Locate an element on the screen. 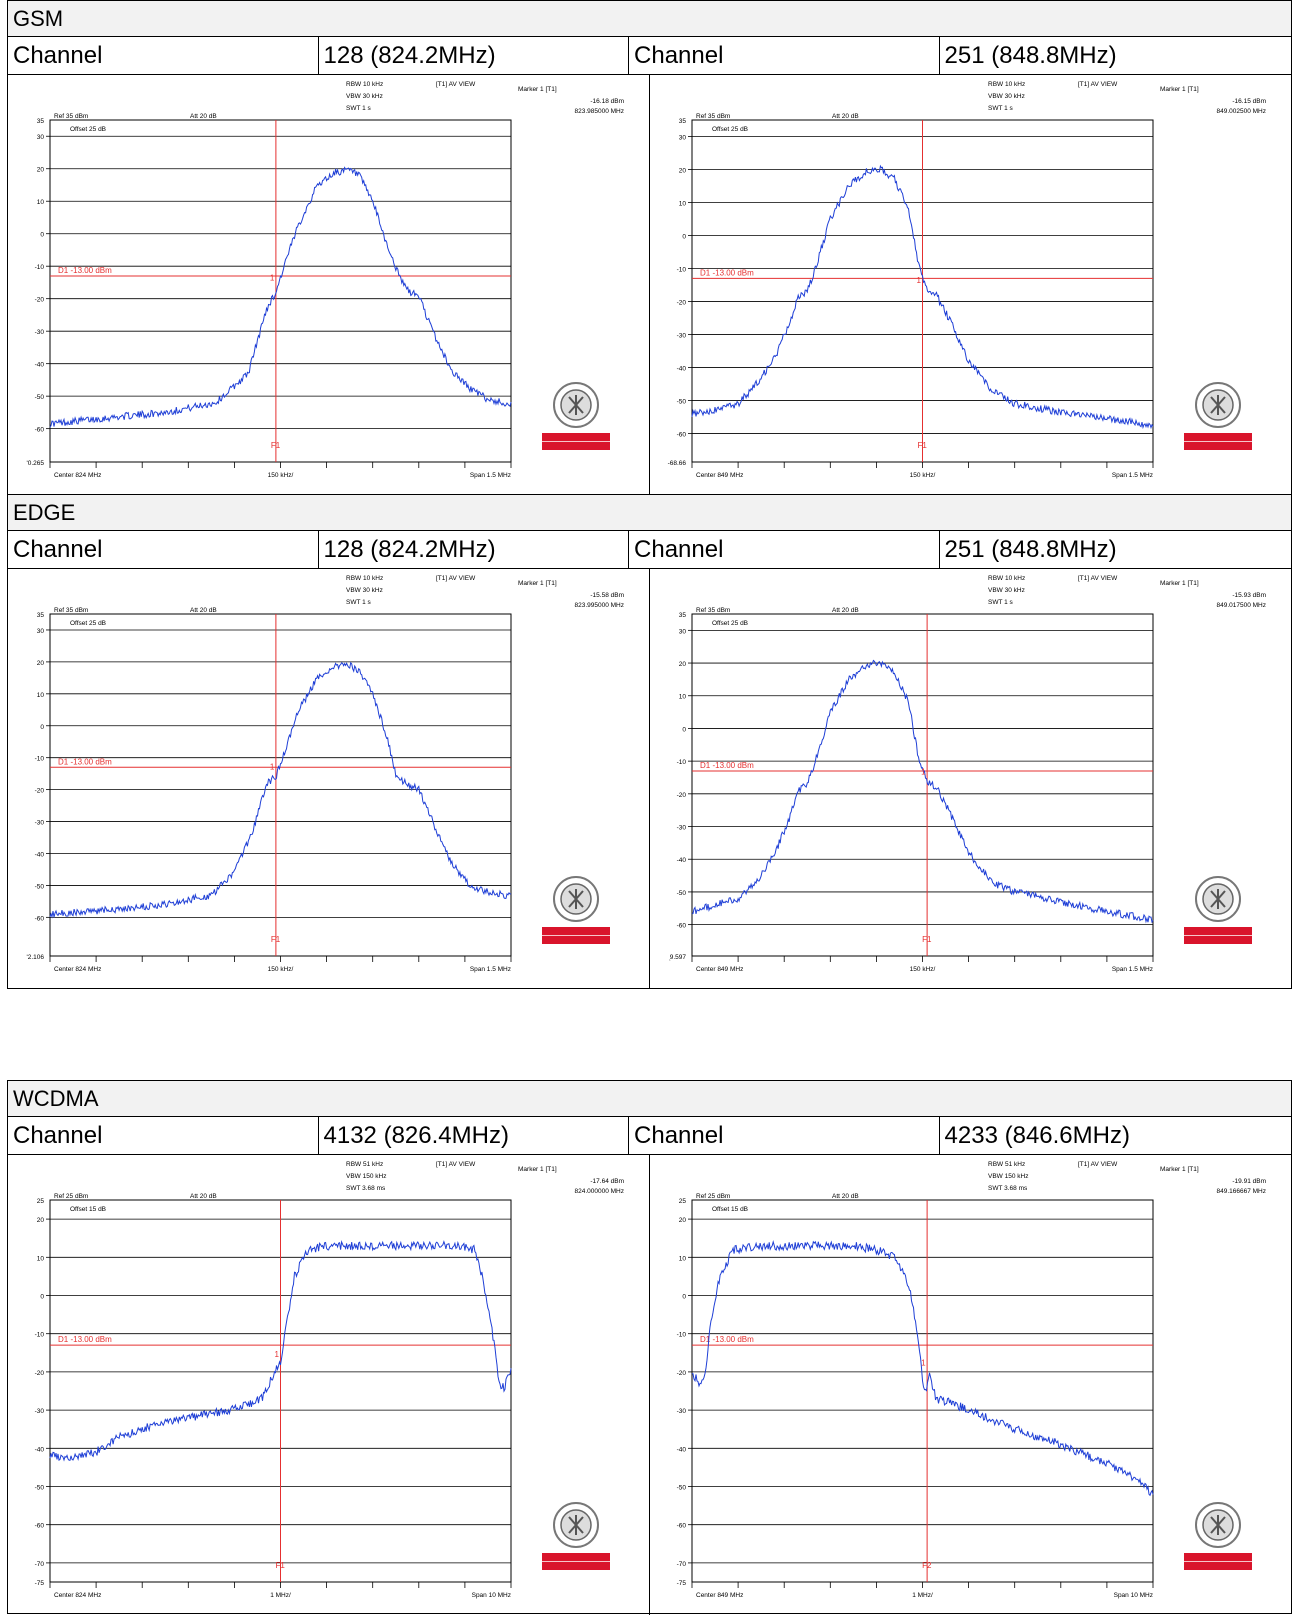  per-division-label: 1 MHz/ is located at coordinates (280, 1595).